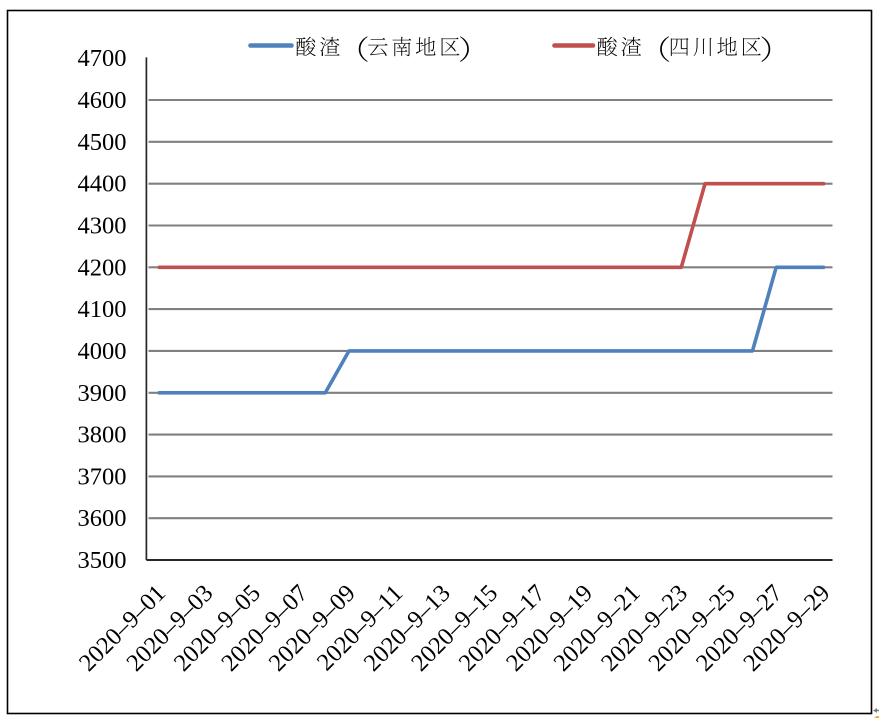 The width and height of the screenshot is (879, 718). Describe the element at coordinates (102, 309) in the screenshot. I see `svg-text: 4100` at that location.